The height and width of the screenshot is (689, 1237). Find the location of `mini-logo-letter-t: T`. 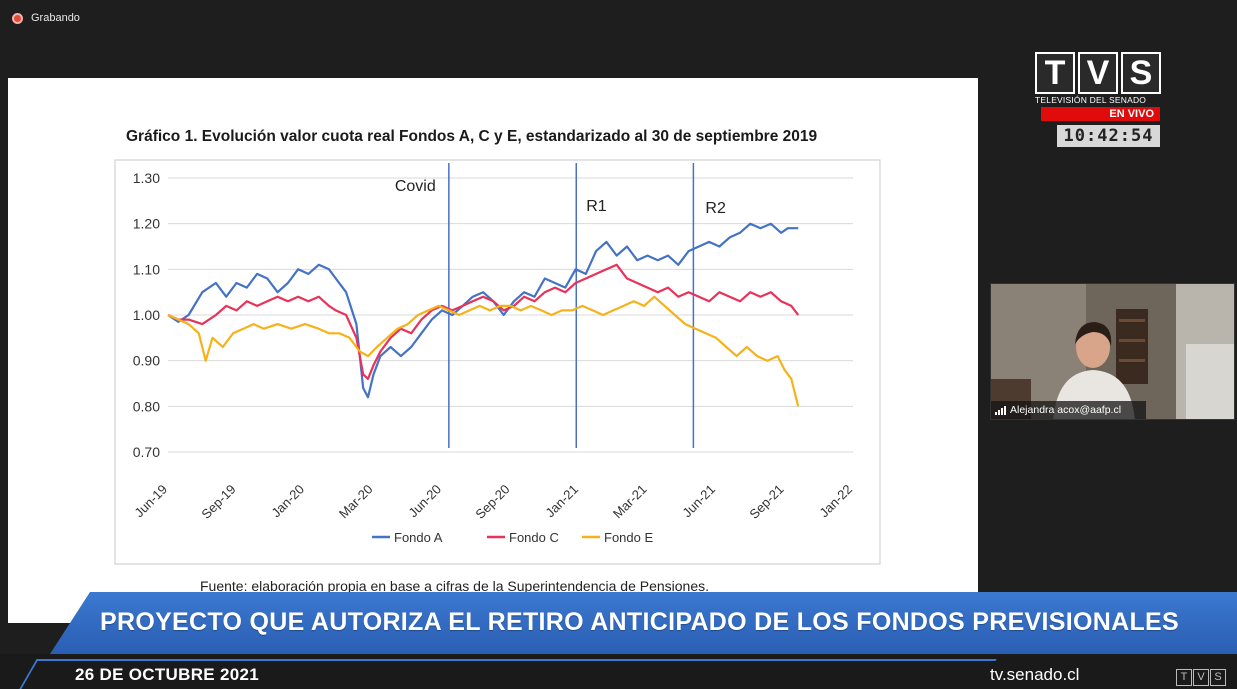

mini-logo-letter-t: T is located at coordinates (1184, 677).